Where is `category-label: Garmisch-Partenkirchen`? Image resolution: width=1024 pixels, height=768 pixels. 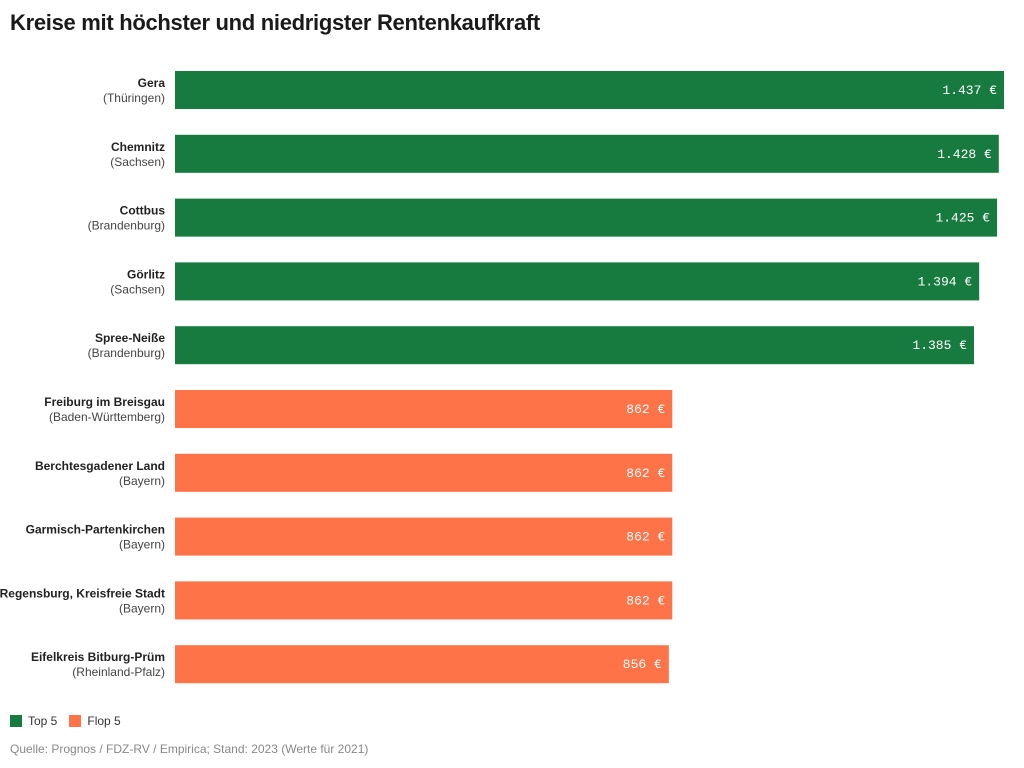 category-label: Garmisch-Partenkirchen is located at coordinates (95, 530).